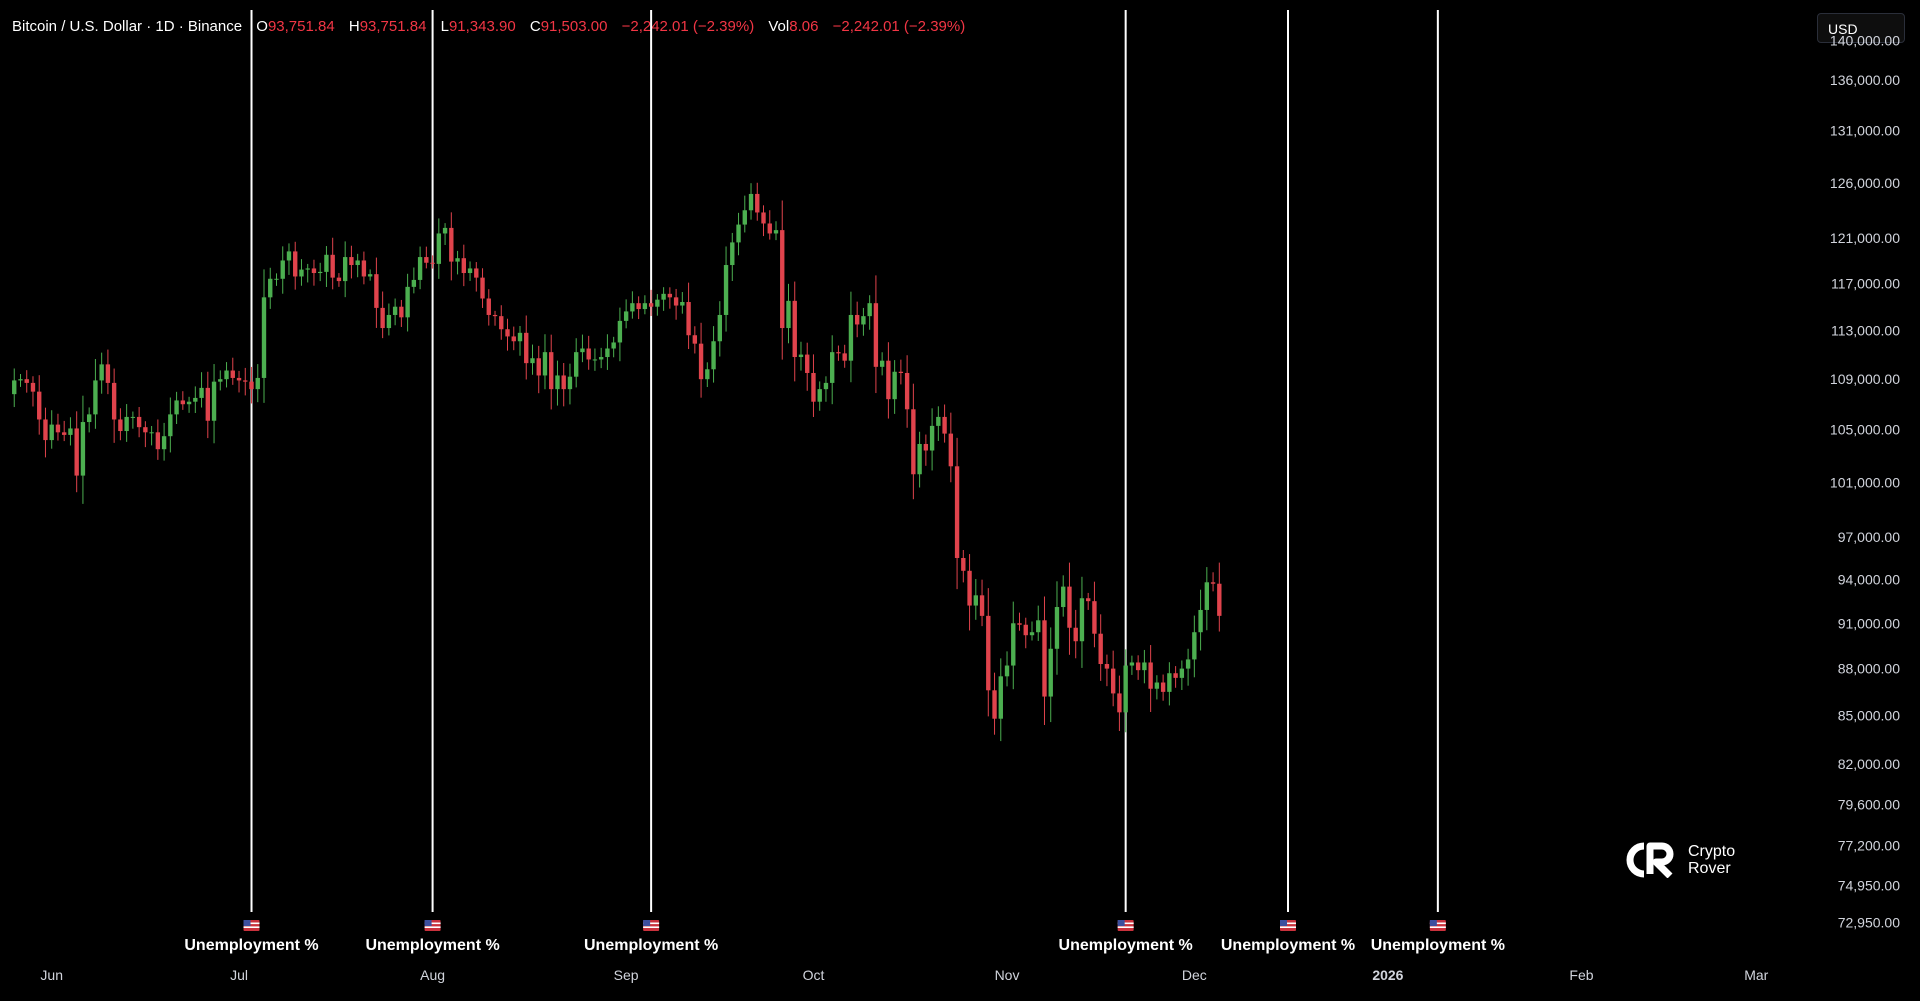 This screenshot has width=1920, height=1001. What do you see at coordinates (393, 26) in the screenshot?
I see `high-value: 93,751.84` at bounding box center [393, 26].